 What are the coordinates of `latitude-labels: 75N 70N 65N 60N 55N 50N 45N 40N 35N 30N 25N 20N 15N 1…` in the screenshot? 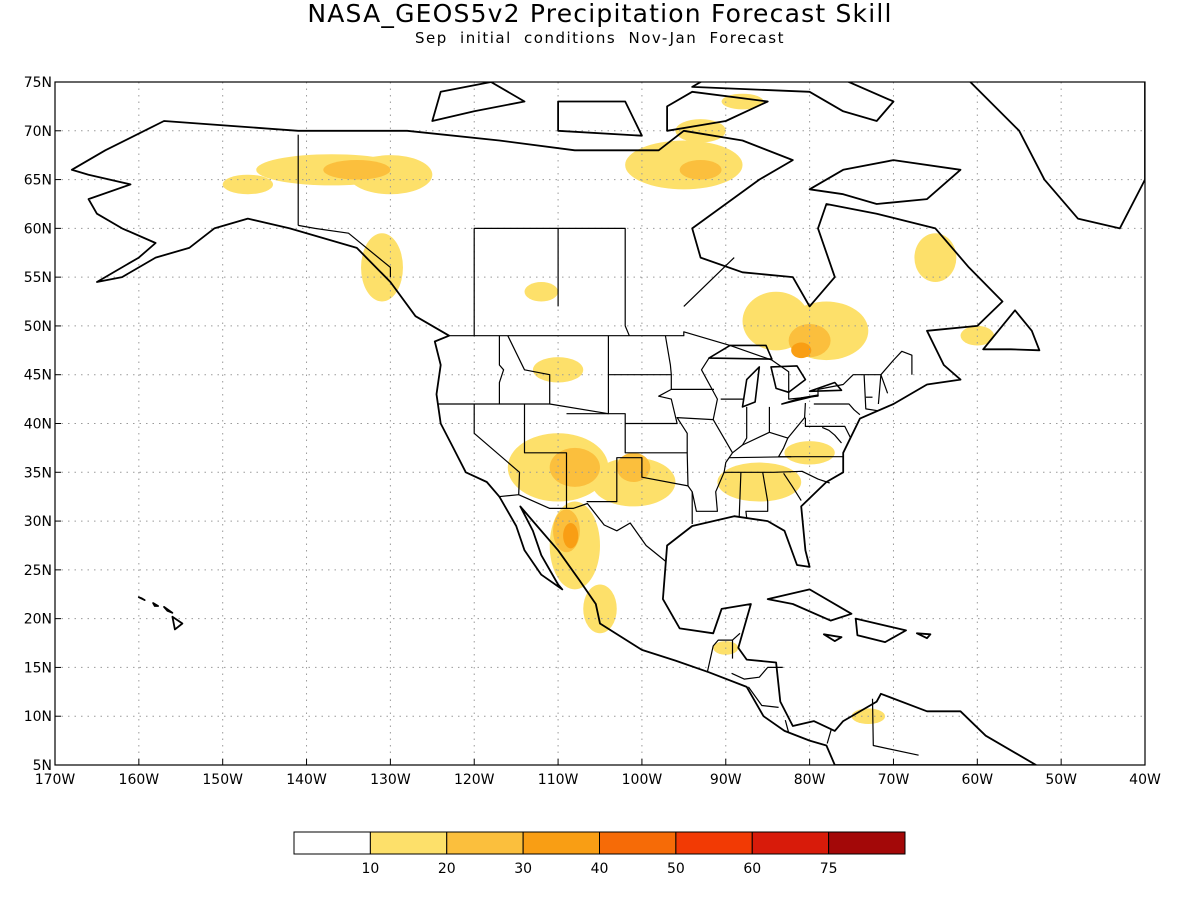 It's located at (42, 424).